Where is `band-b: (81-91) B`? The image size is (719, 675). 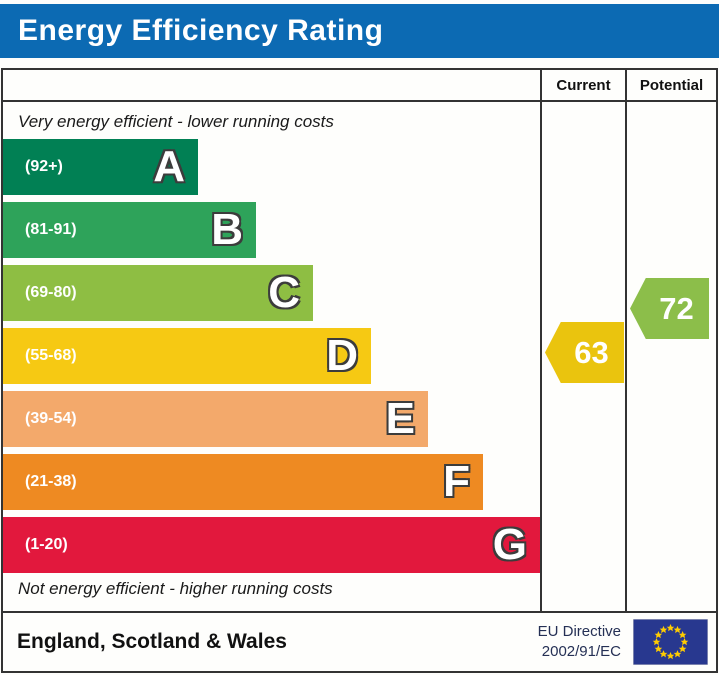 band-b: (81-91) B is located at coordinates (129, 230).